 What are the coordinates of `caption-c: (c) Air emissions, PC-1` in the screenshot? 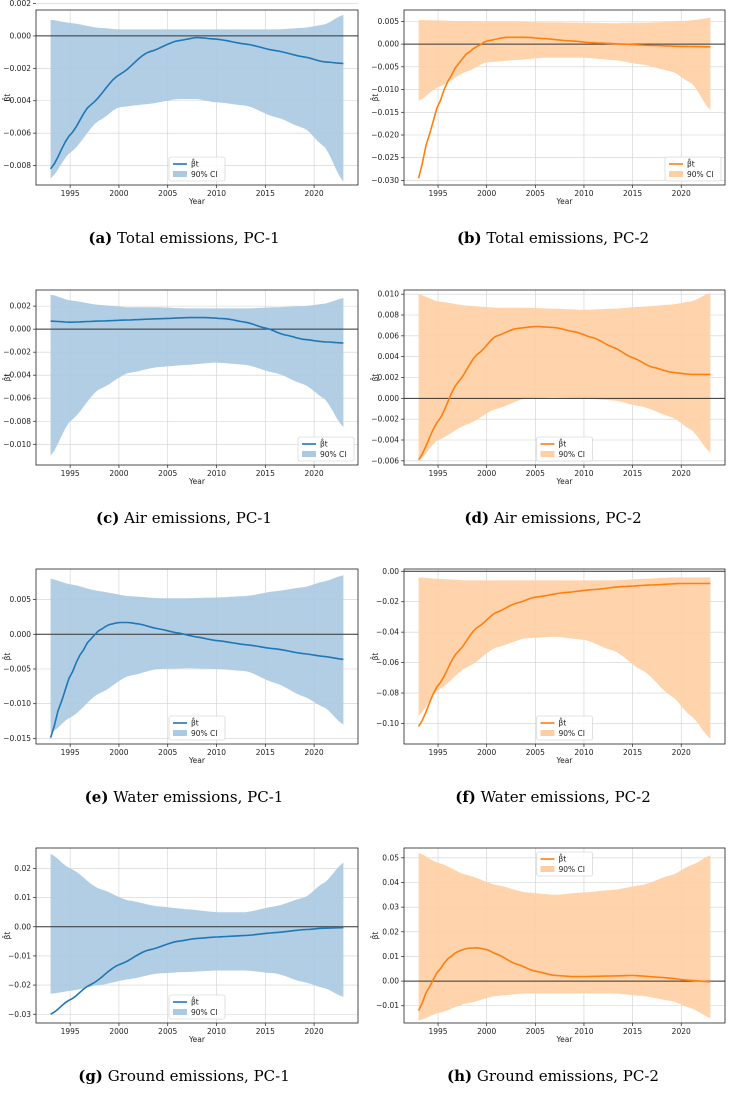 It's located at (184, 518).